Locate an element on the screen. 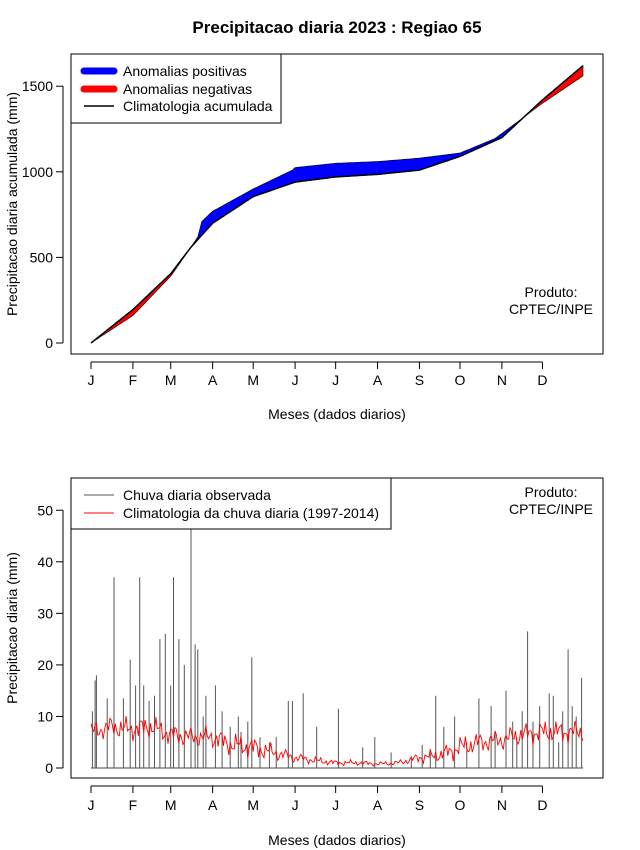  daily-ytick-label: 50 is located at coordinates (45, 510).